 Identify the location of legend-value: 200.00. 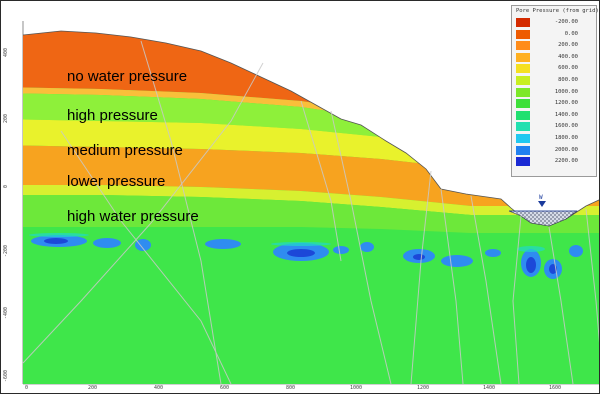
(568, 45).